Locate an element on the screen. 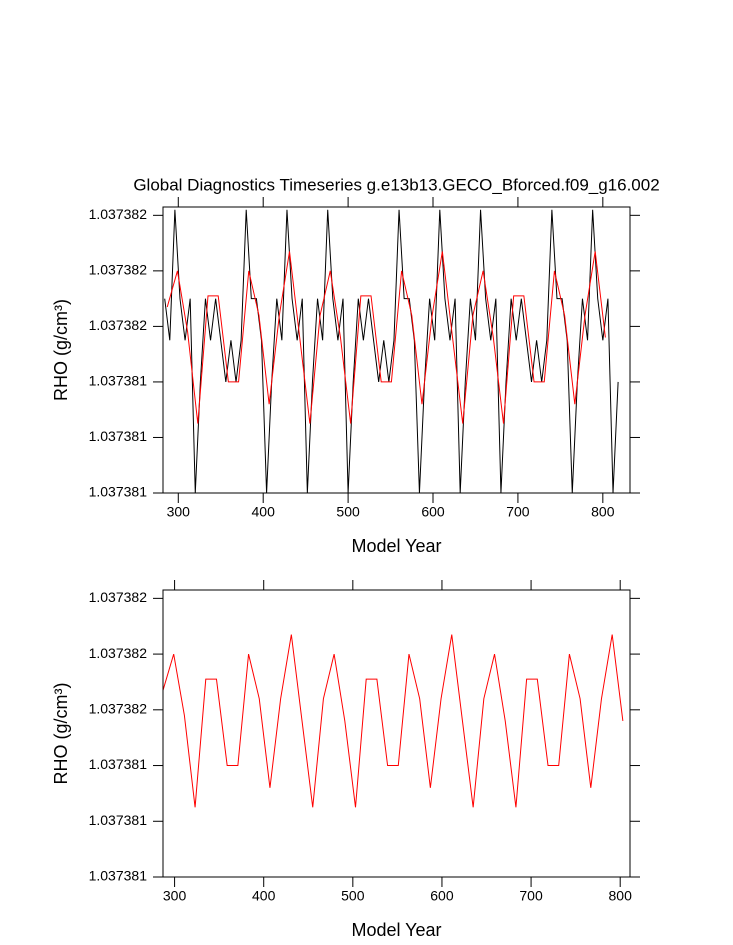 This screenshot has width=733, height=945. plot-area is located at coordinates (393, 721).